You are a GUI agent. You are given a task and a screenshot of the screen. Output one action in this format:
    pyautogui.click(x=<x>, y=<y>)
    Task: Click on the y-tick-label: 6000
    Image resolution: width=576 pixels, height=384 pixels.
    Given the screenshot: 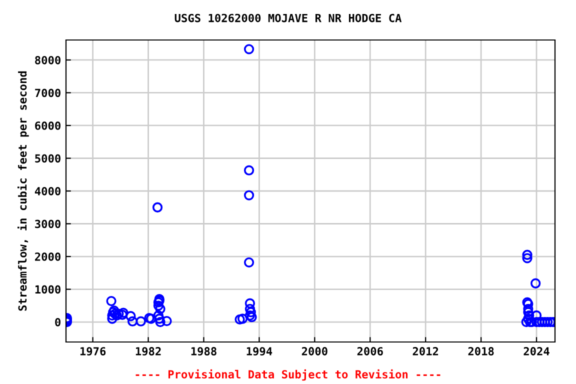 What is the action you would take?
    pyautogui.click(x=47, y=125)
    